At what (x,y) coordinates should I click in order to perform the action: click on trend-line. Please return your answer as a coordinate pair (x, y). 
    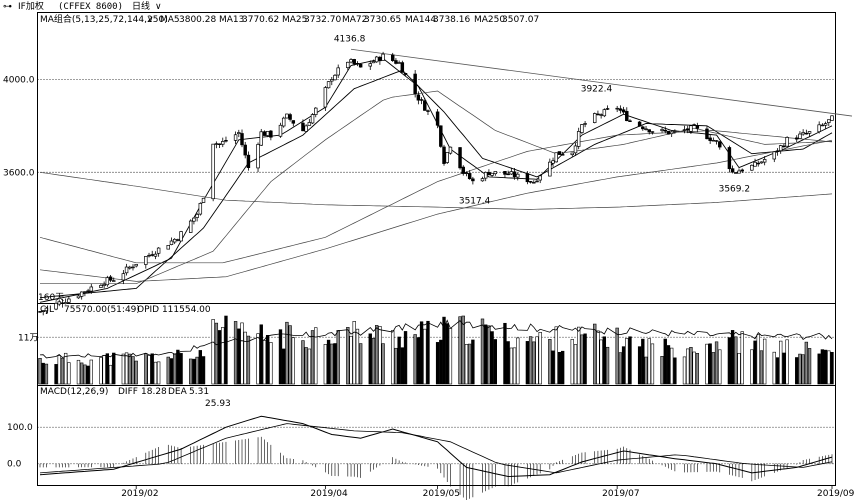
    Looking at the image, I should click on (601, 82).